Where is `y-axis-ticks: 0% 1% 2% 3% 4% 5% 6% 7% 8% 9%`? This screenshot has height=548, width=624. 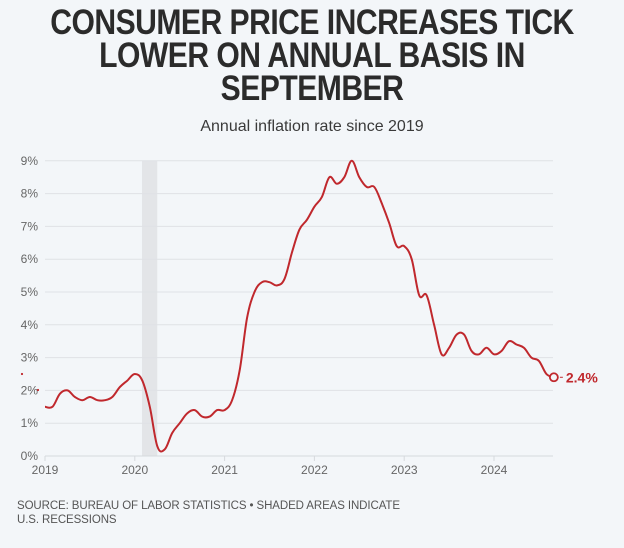
y-axis-ticks: 0% 1% 2% 3% 4% 5% 6% 7% 8% 9% is located at coordinates (30, 308).